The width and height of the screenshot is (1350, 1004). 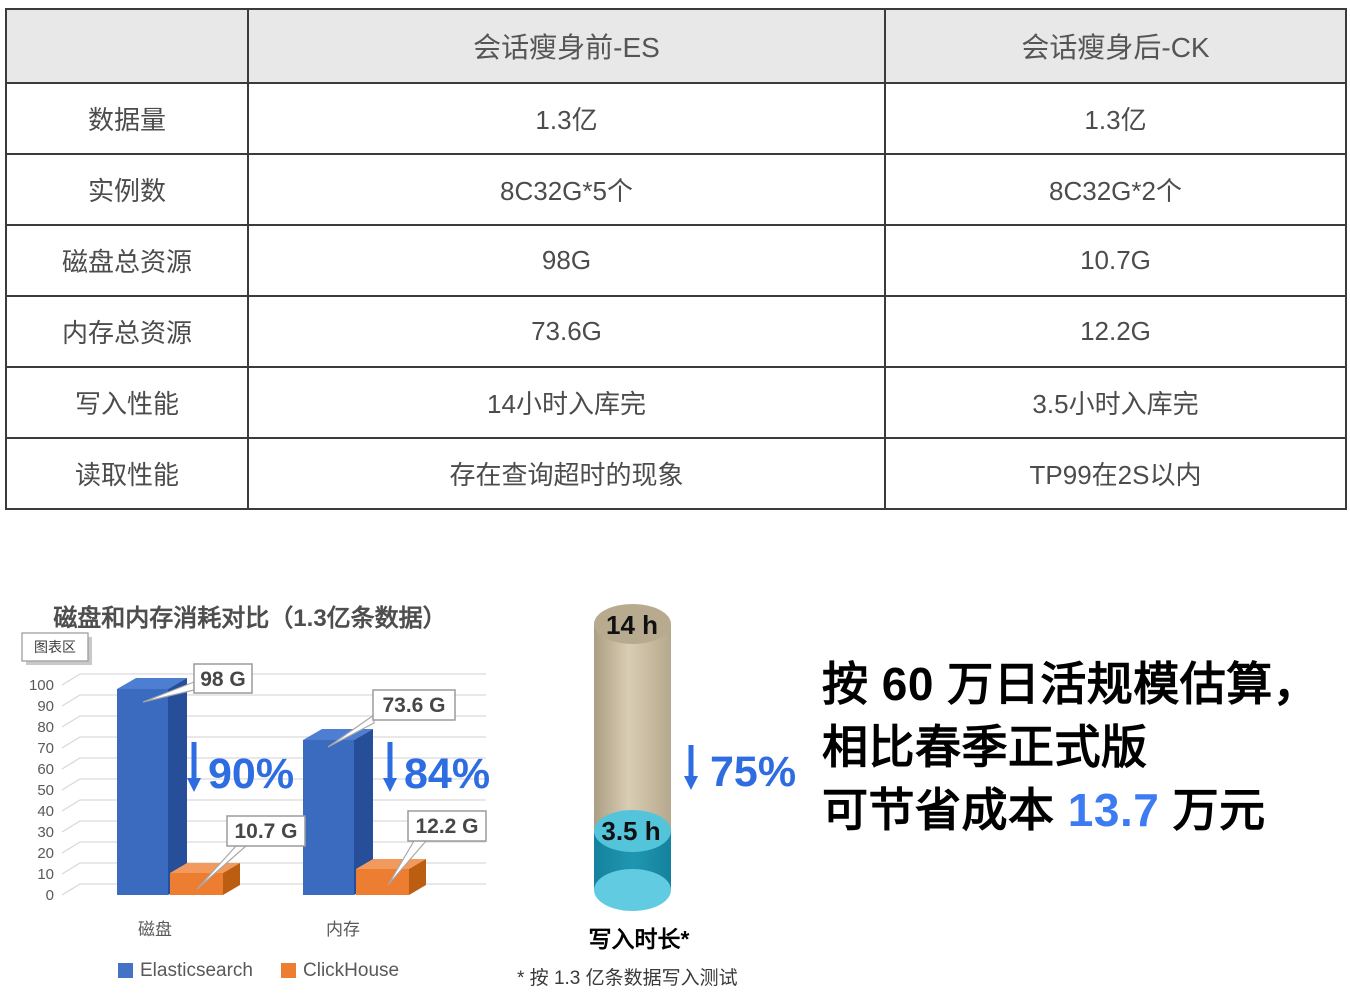 I want to click on tooltip-label: 图表区, so click(x=55, y=647).